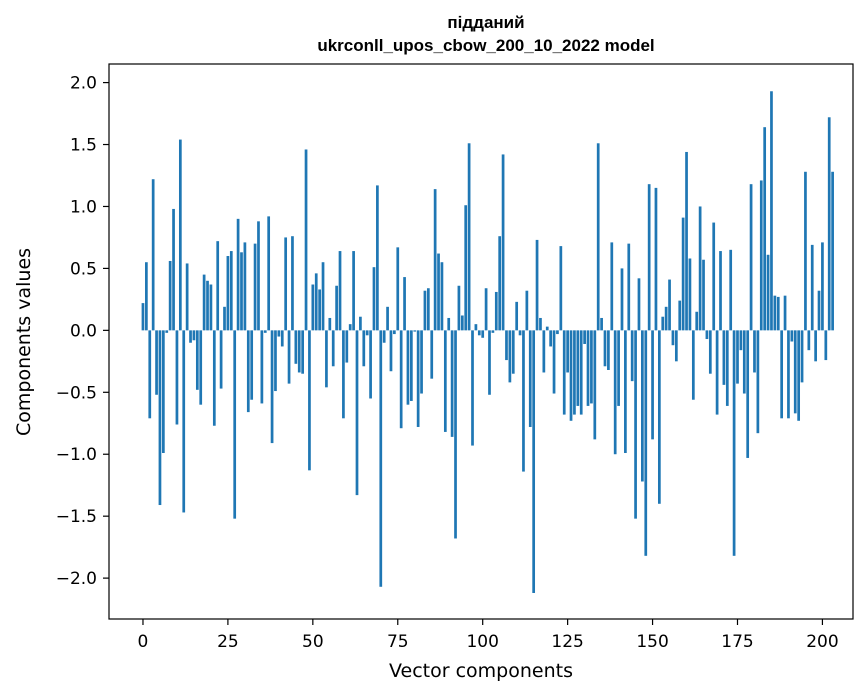 The width and height of the screenshot is (867, 696). Describe the element at coordinates (76, 455) in the screenshot. I see `y-tick-label-6: −1.0` at that location.